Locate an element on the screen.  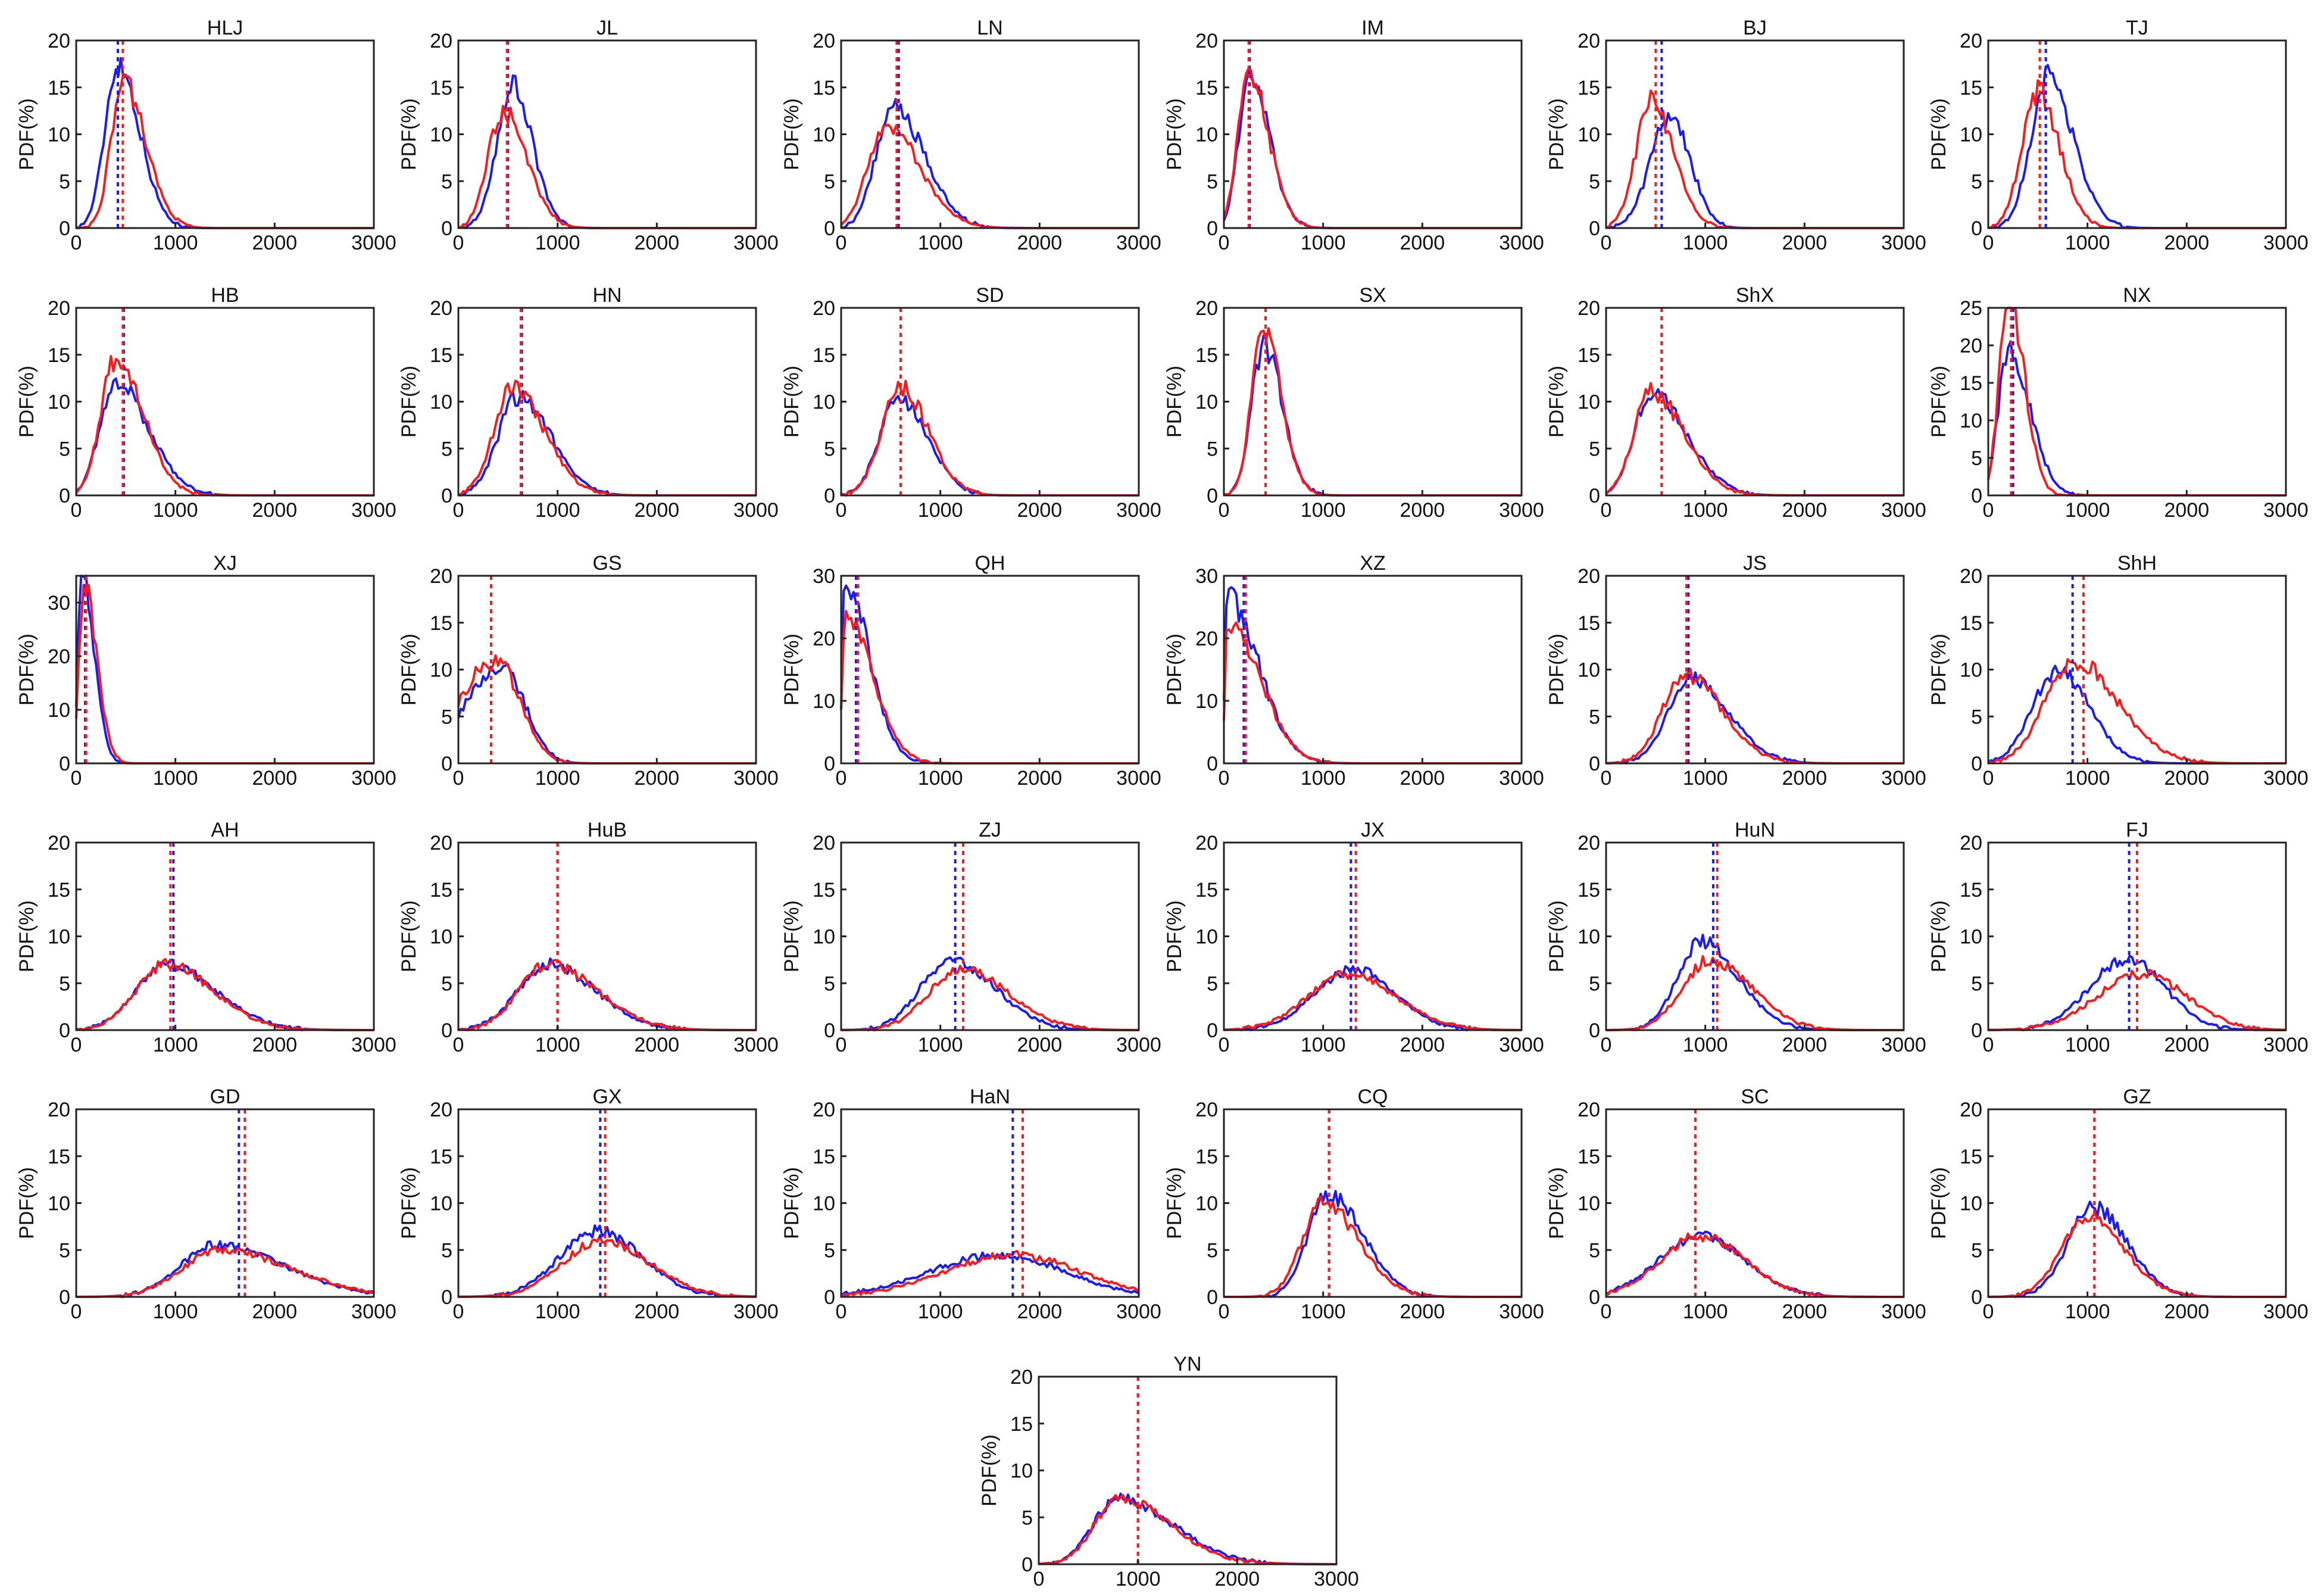
panel-sd: SD PDF(%) 0 1000 2000 3000 0 5 10 15 20 is located at coordinates (970, 403).